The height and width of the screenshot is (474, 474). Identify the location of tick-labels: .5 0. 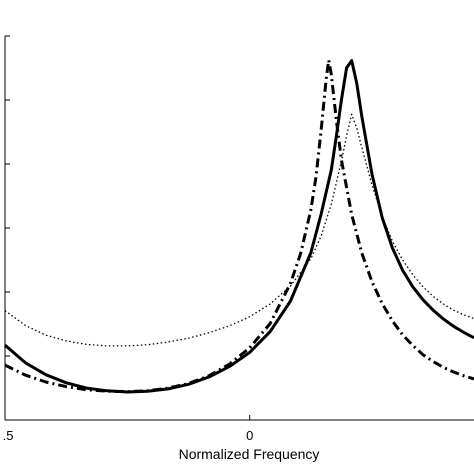
(128, 435).